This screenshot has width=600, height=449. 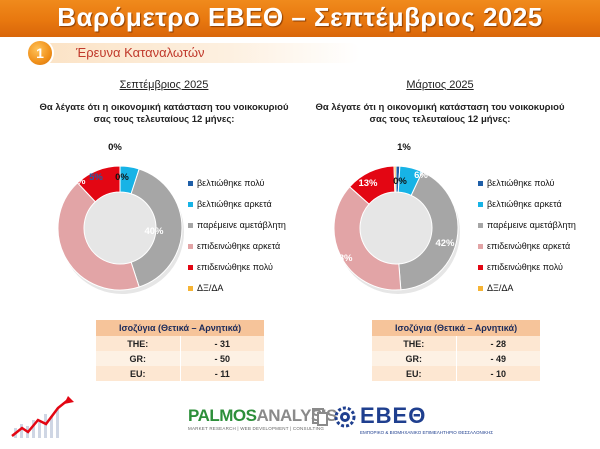 What do you see at coordinates (497, 373) in the screenshot?
I see `balance-value: - 10` at bounding box center [497, 373].